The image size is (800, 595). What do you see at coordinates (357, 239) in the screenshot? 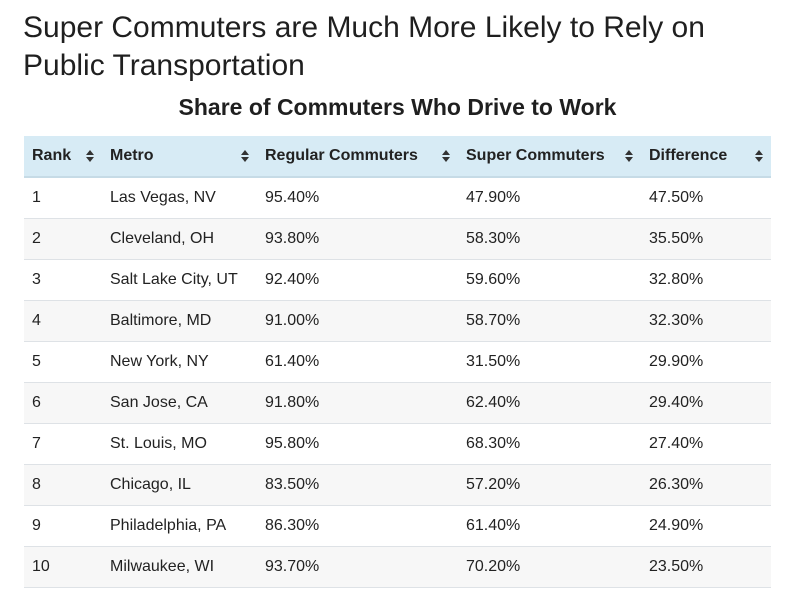
I see `cell-regular-commuters: 93.80%` at bounding box center [357, 239].